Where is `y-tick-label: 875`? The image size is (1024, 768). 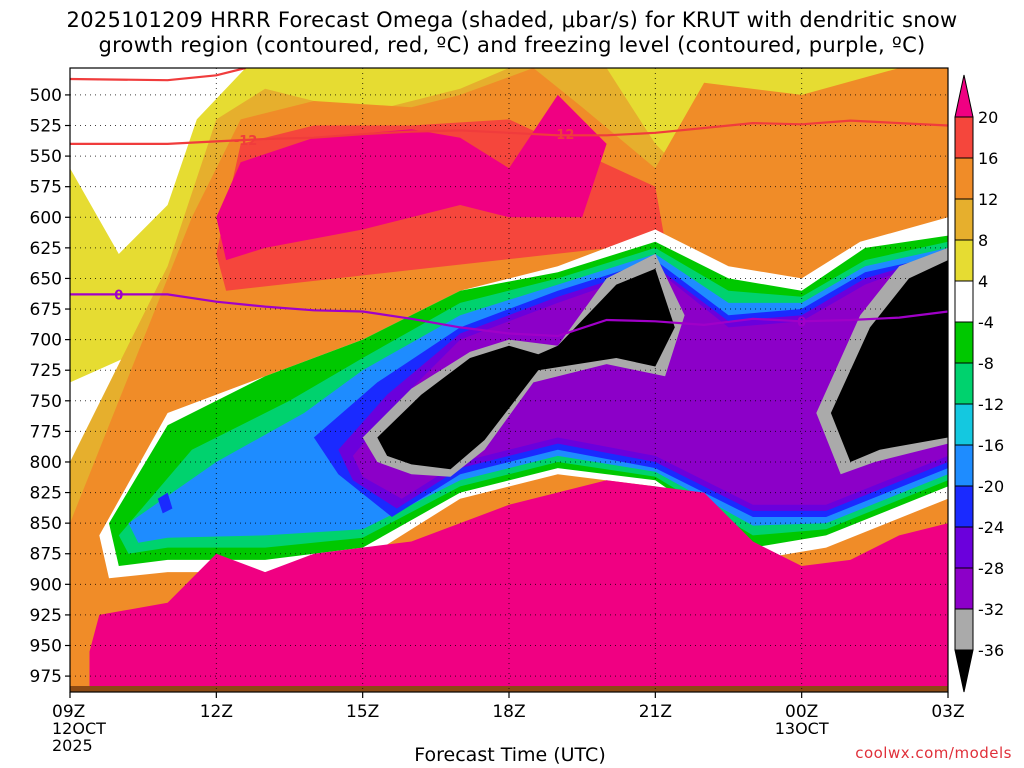 y-tick-label: 875 is located at coordinates (46, 555).